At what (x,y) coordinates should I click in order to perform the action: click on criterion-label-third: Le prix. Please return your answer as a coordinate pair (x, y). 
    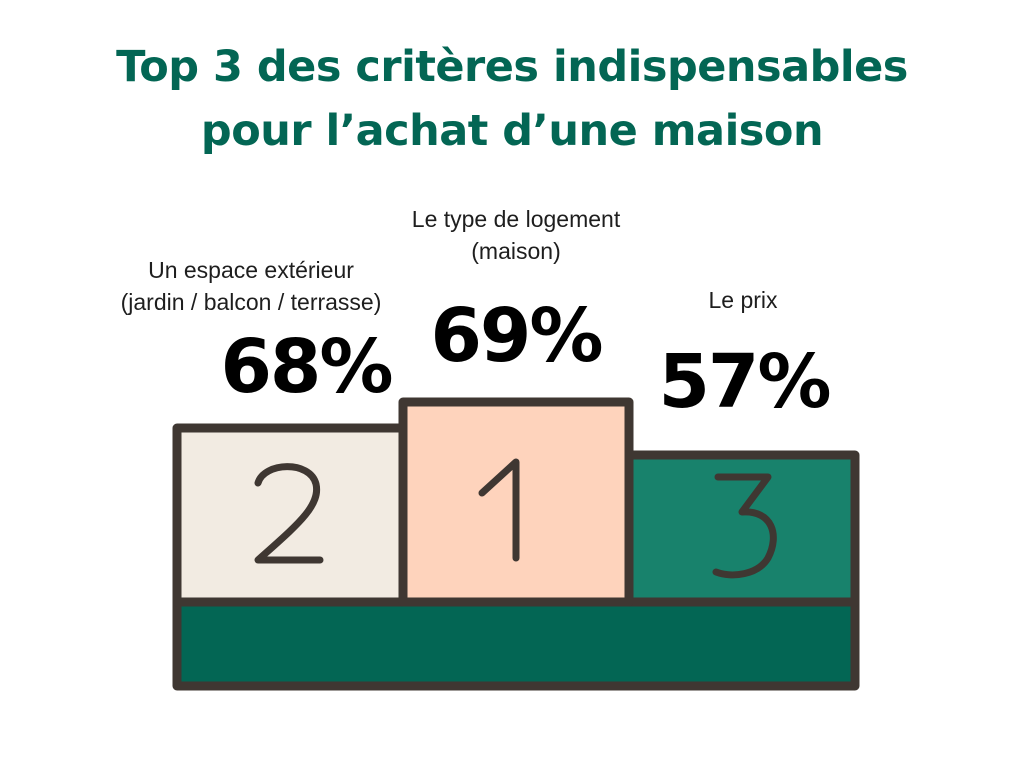
    Looking at the image, I should click on (743, 300).